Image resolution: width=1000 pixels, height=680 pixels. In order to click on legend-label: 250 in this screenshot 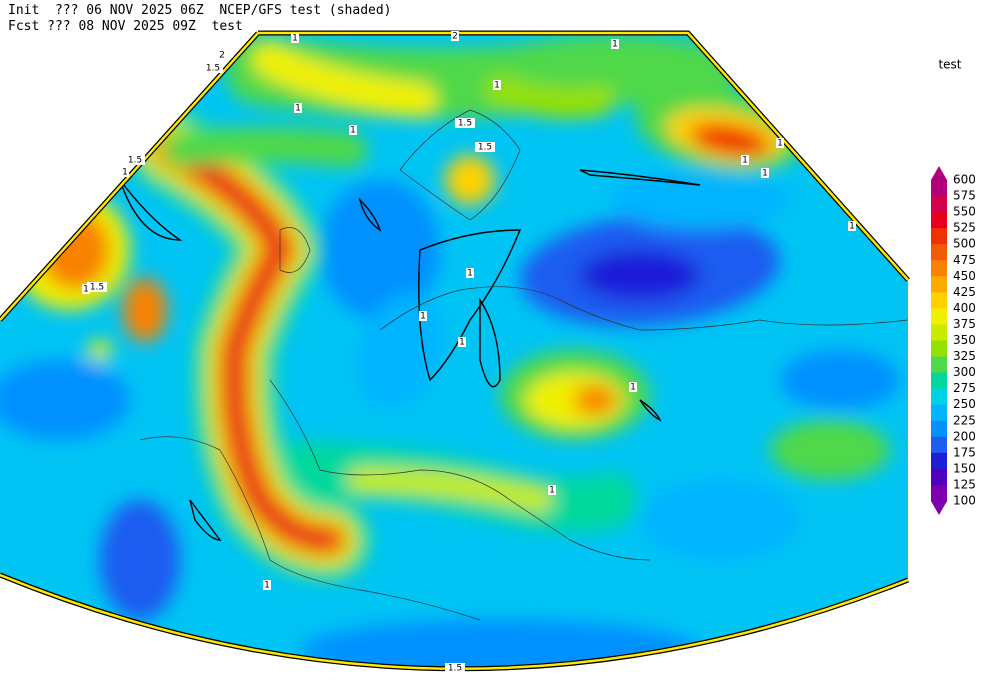, I will do `click(964, 404)`.